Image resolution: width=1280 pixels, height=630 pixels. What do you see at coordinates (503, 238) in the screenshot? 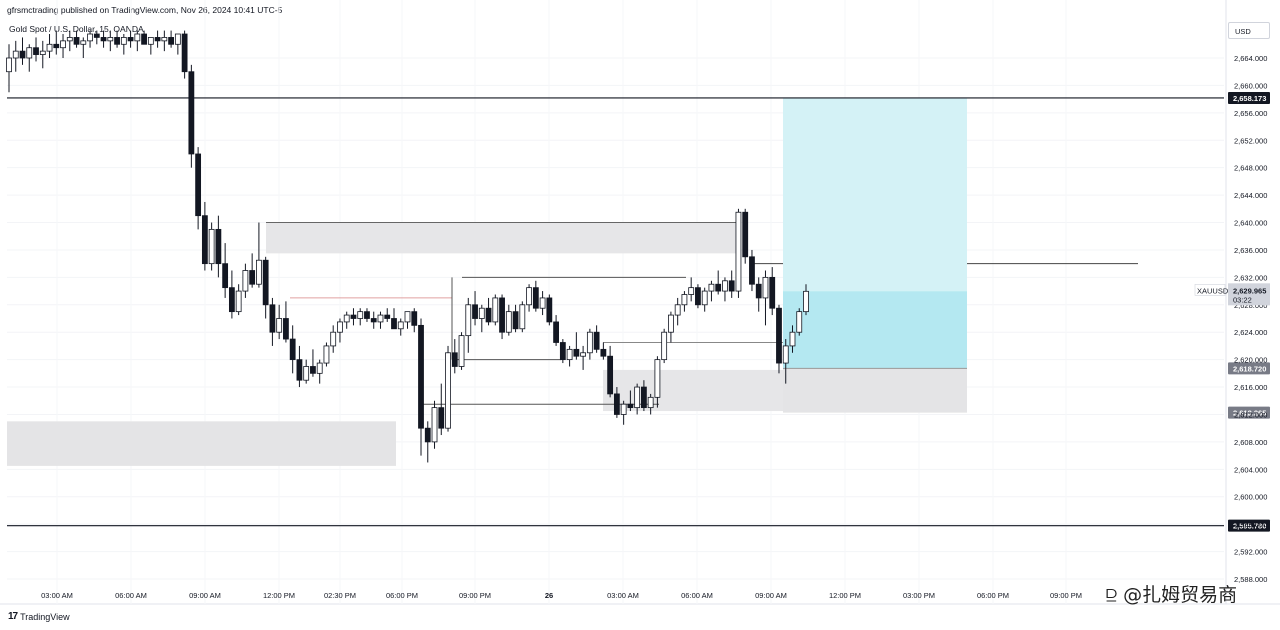
I see `supply-zone-top` at bounding box center [503, 238].